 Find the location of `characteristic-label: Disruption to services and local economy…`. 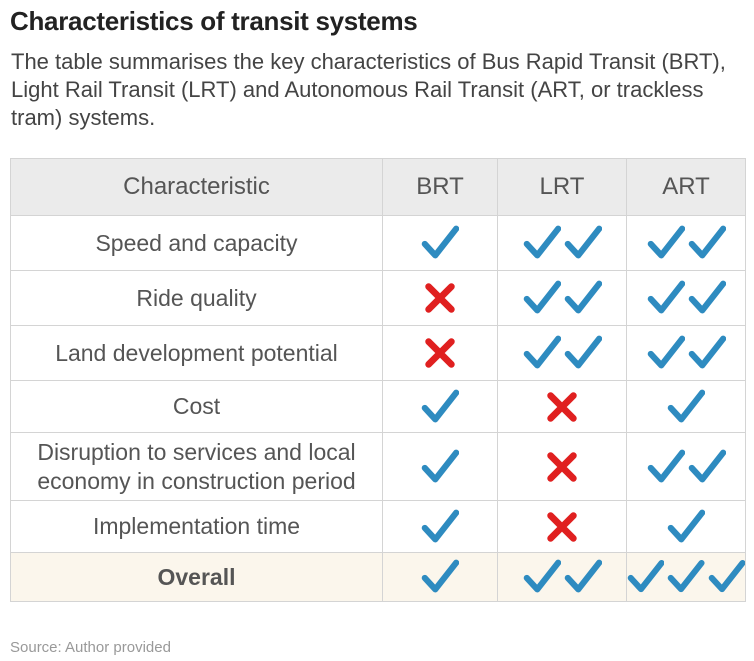

characteristic-label: Disruption to services and local economy… is located at coordinates (196, 466).